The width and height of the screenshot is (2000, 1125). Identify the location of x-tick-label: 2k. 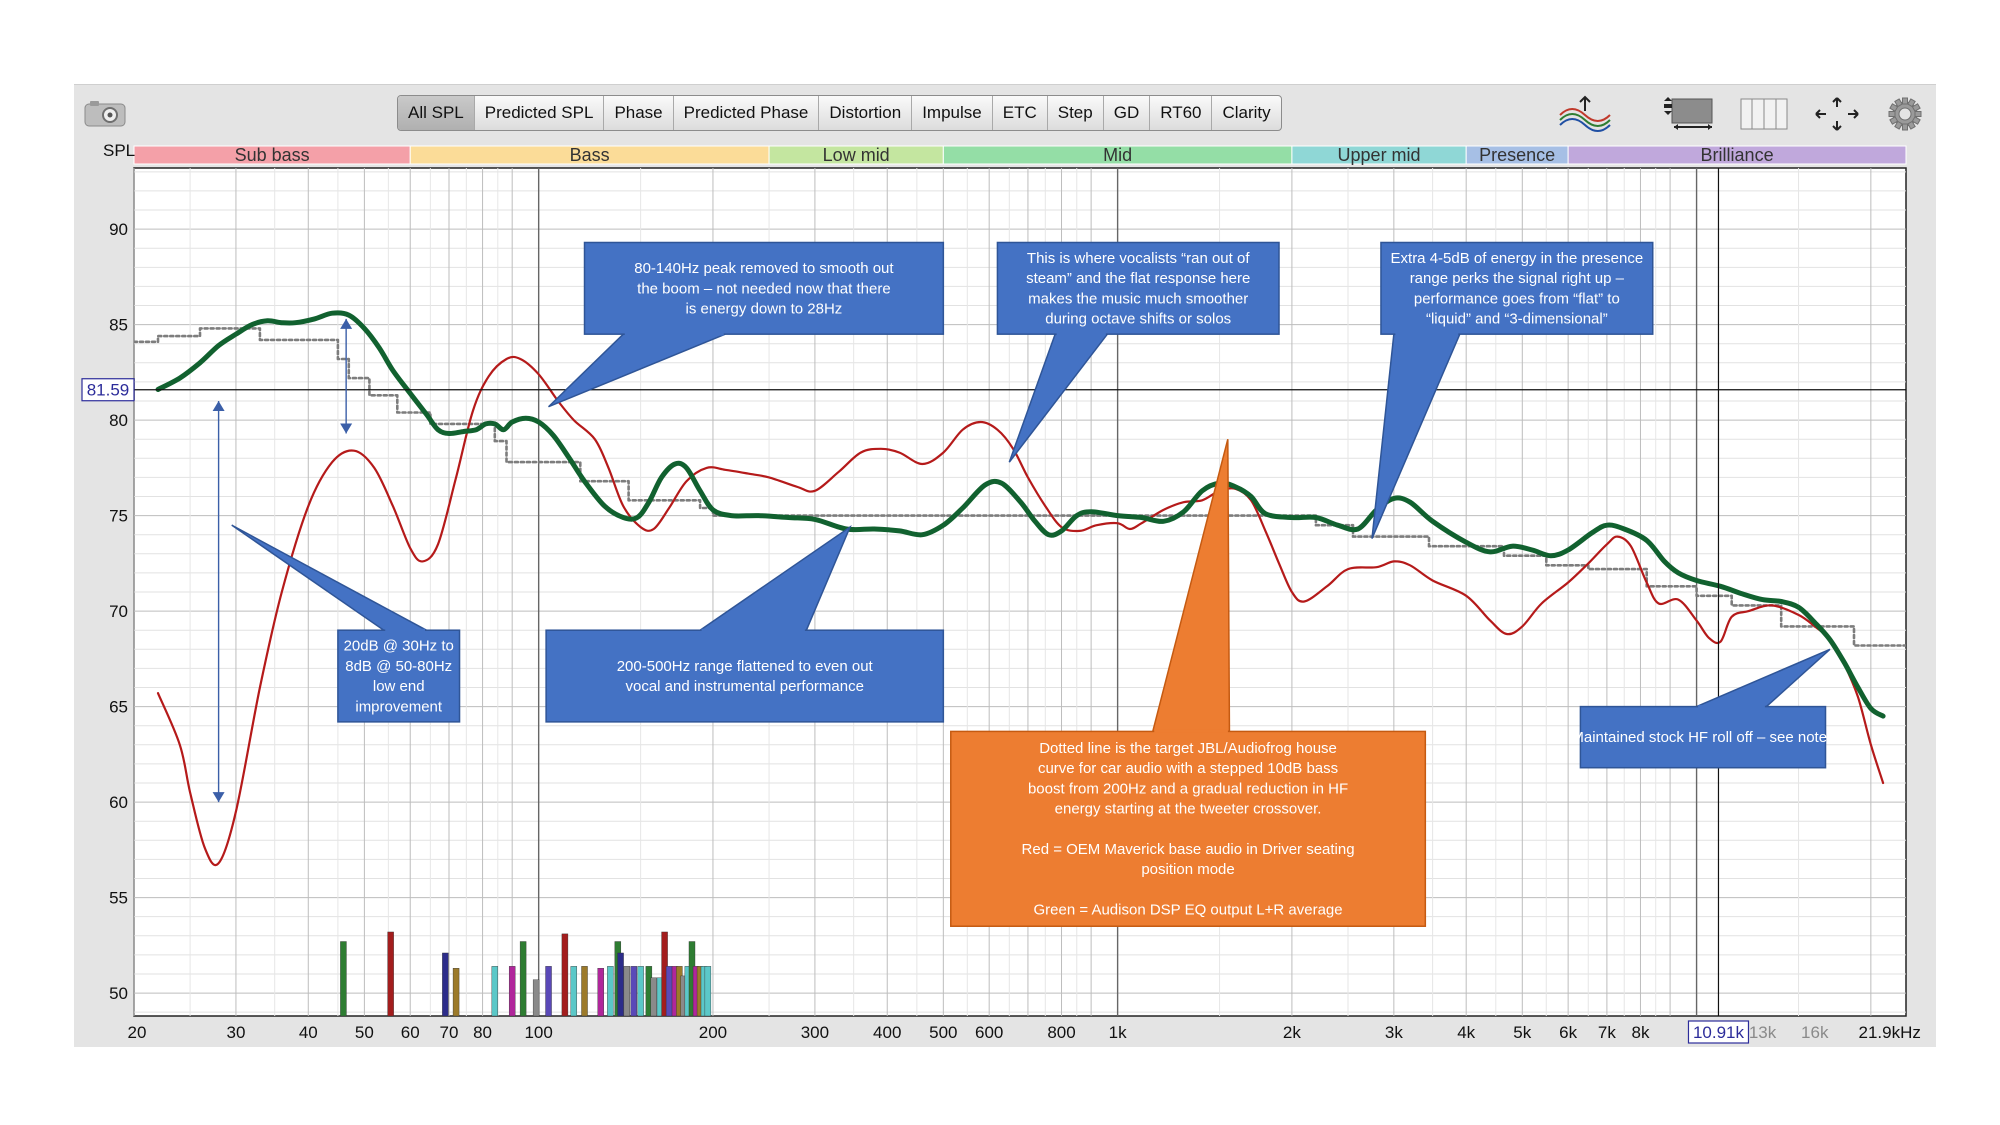
(1292, 1032).